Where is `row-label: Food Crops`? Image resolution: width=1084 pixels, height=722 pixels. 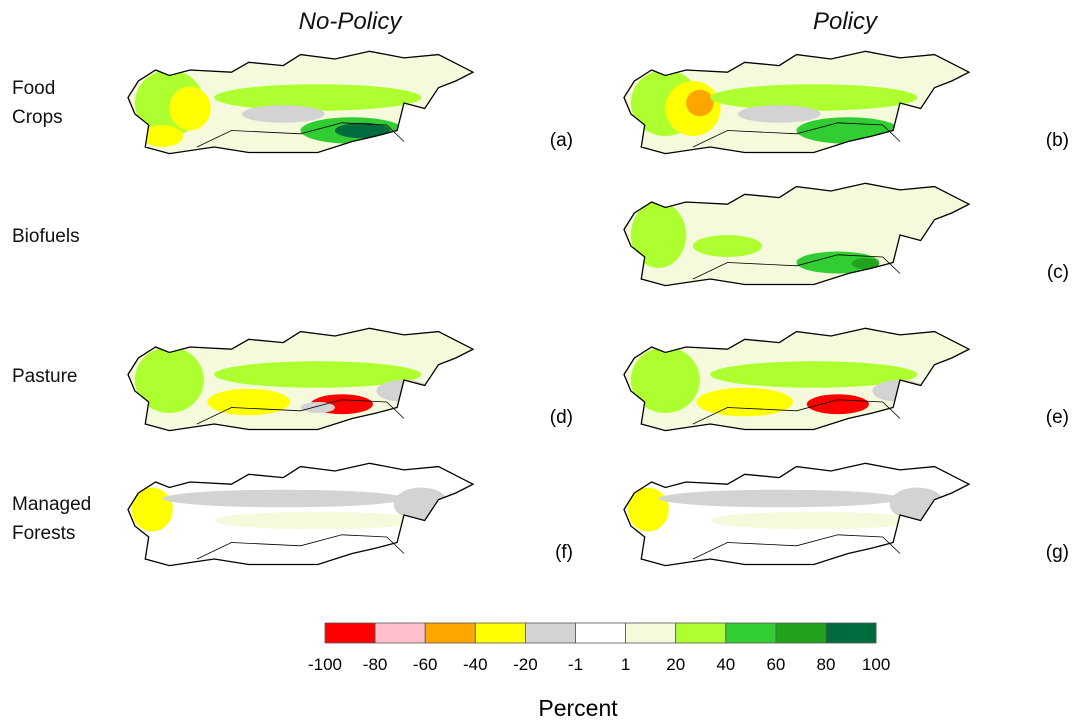
row-label: Food Crops is located at coordinates (37, 103).